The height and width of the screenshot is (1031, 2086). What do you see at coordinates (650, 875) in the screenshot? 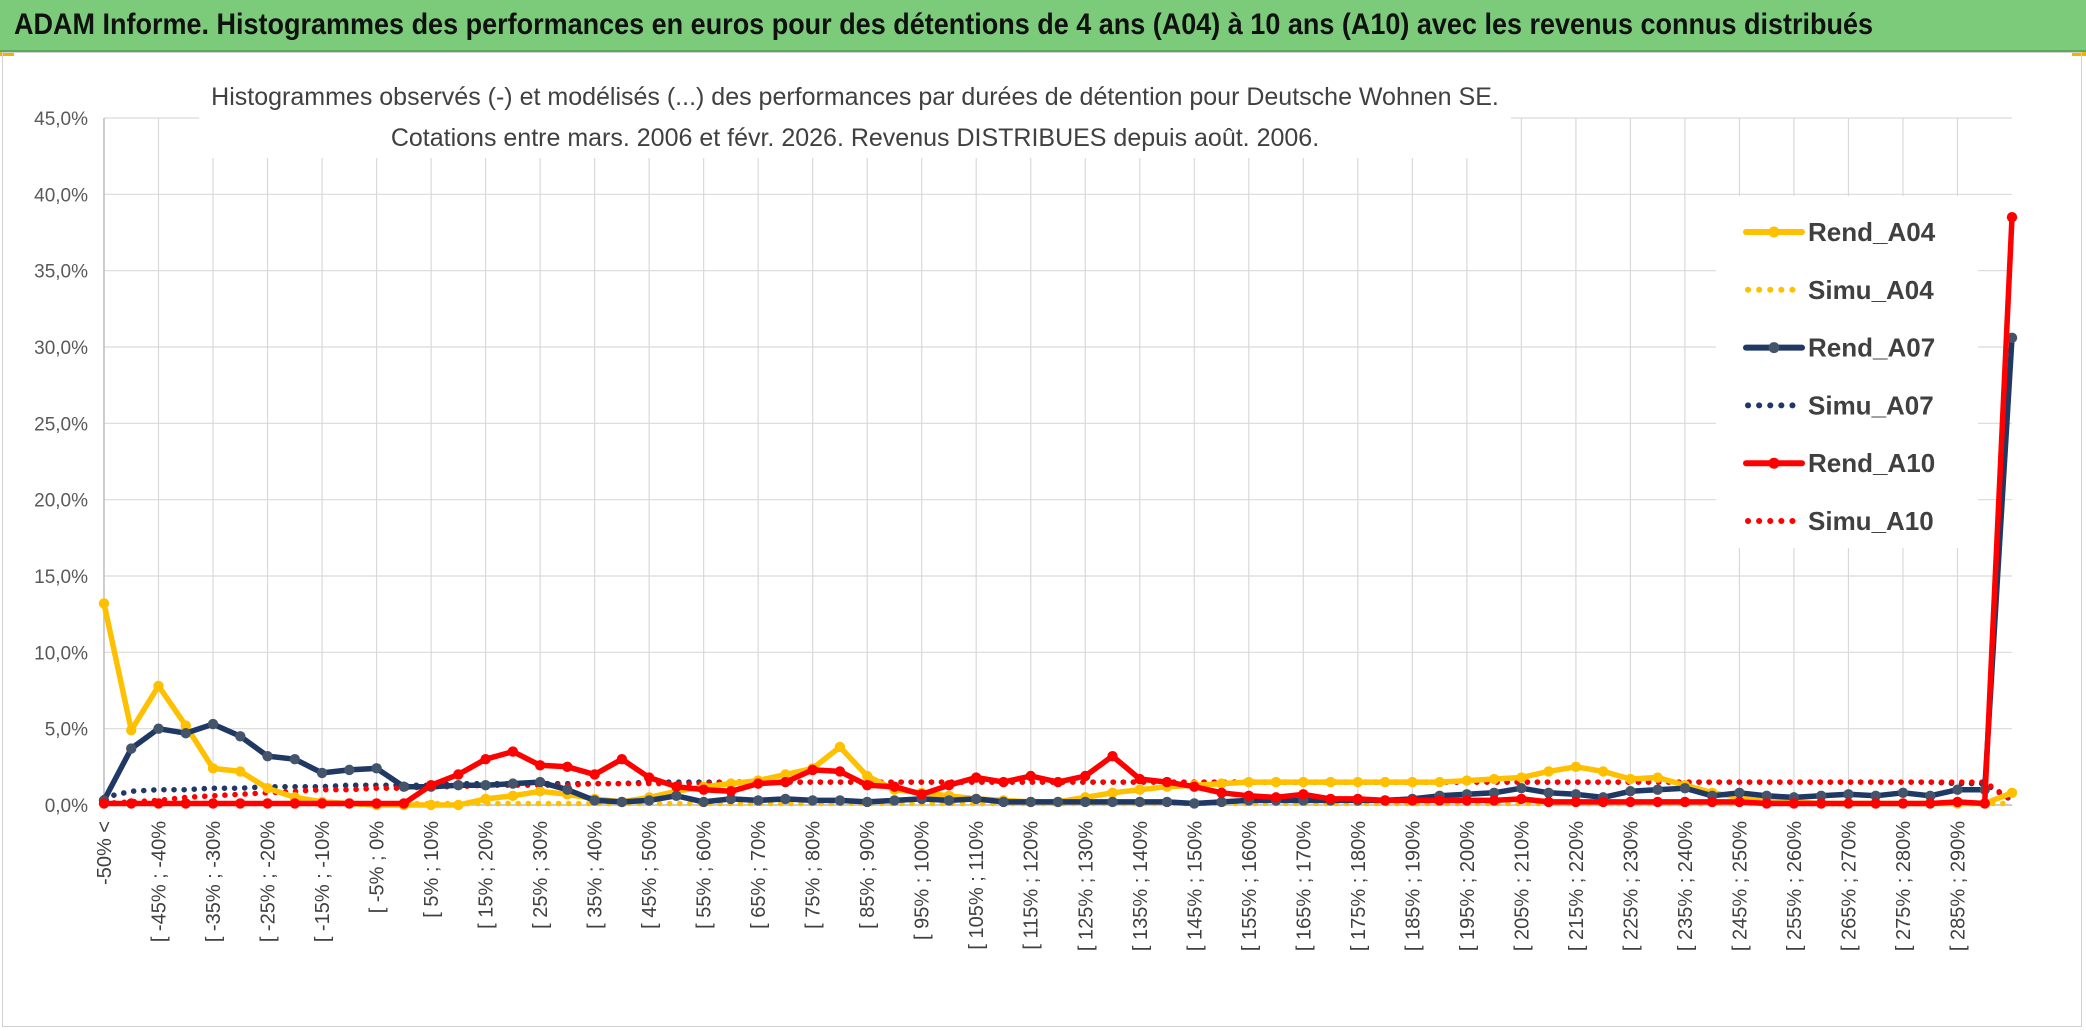
I see `x-tick-label: [ 45% ; 50%` at bounding box center [650, 875].